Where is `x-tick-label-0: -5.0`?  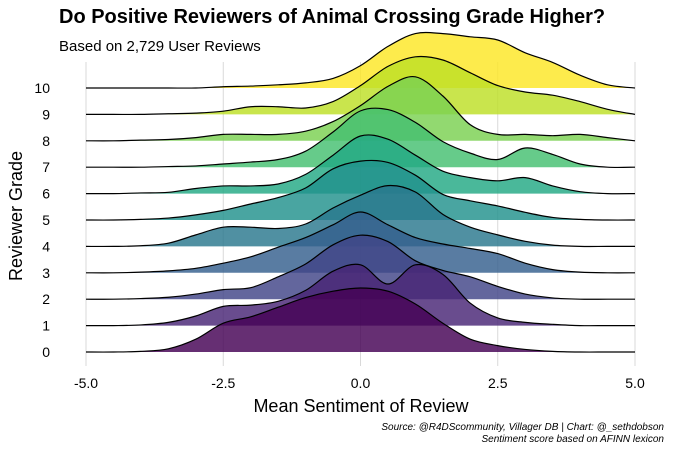 x-tick-label-0: -5.0 is located at coordinates (86, 383).